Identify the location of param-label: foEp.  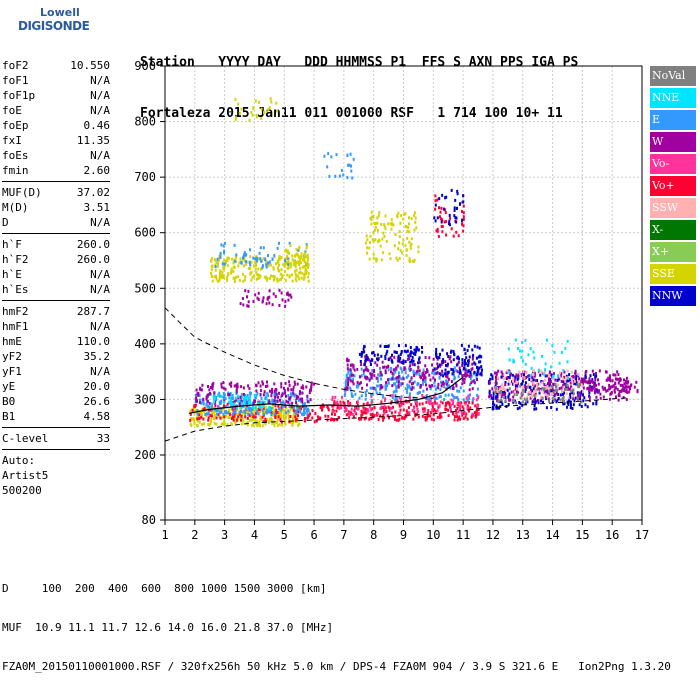
(15, 125).